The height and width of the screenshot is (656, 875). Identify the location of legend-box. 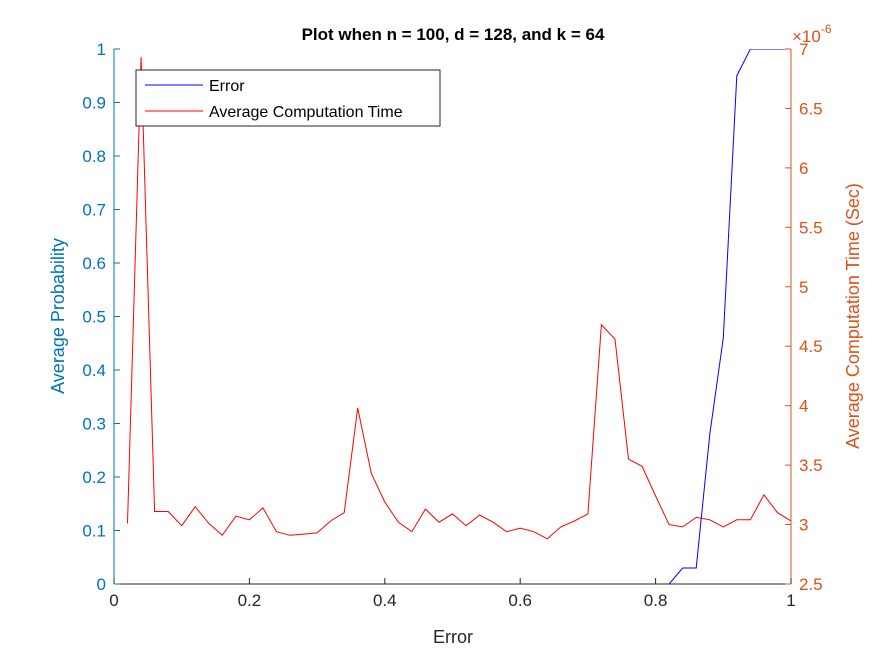
(288, 98).